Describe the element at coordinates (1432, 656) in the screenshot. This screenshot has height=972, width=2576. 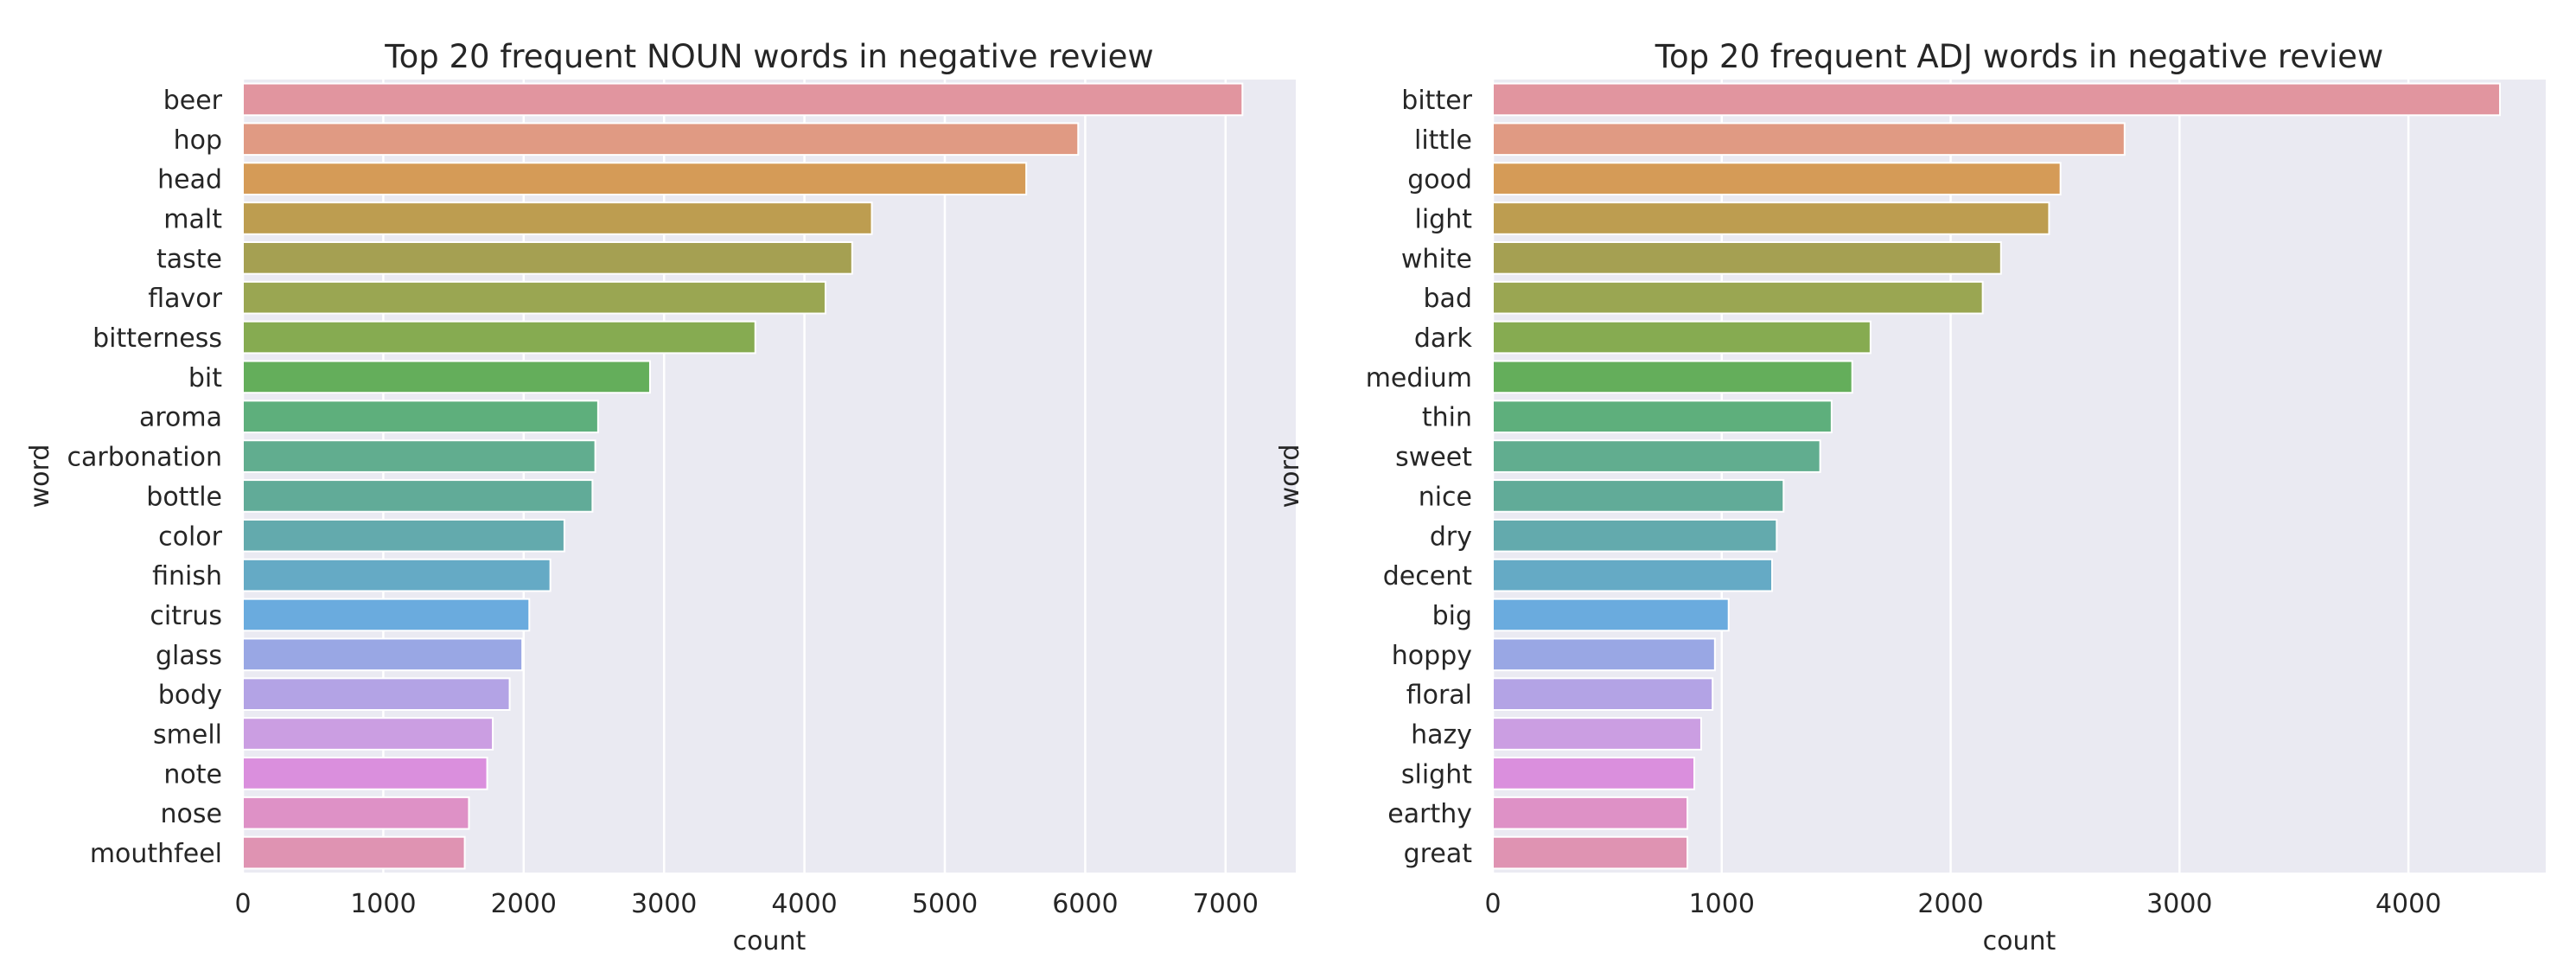
I see `adj-y-tick-label: hoppy` at that location.